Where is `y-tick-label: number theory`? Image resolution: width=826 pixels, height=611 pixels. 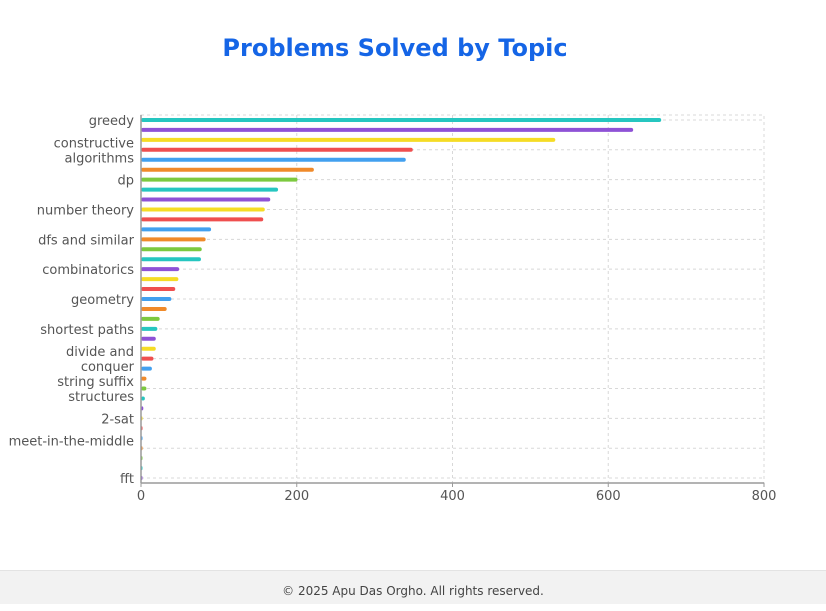 y-tick-label: number theory is located at coordinates (86, 210).